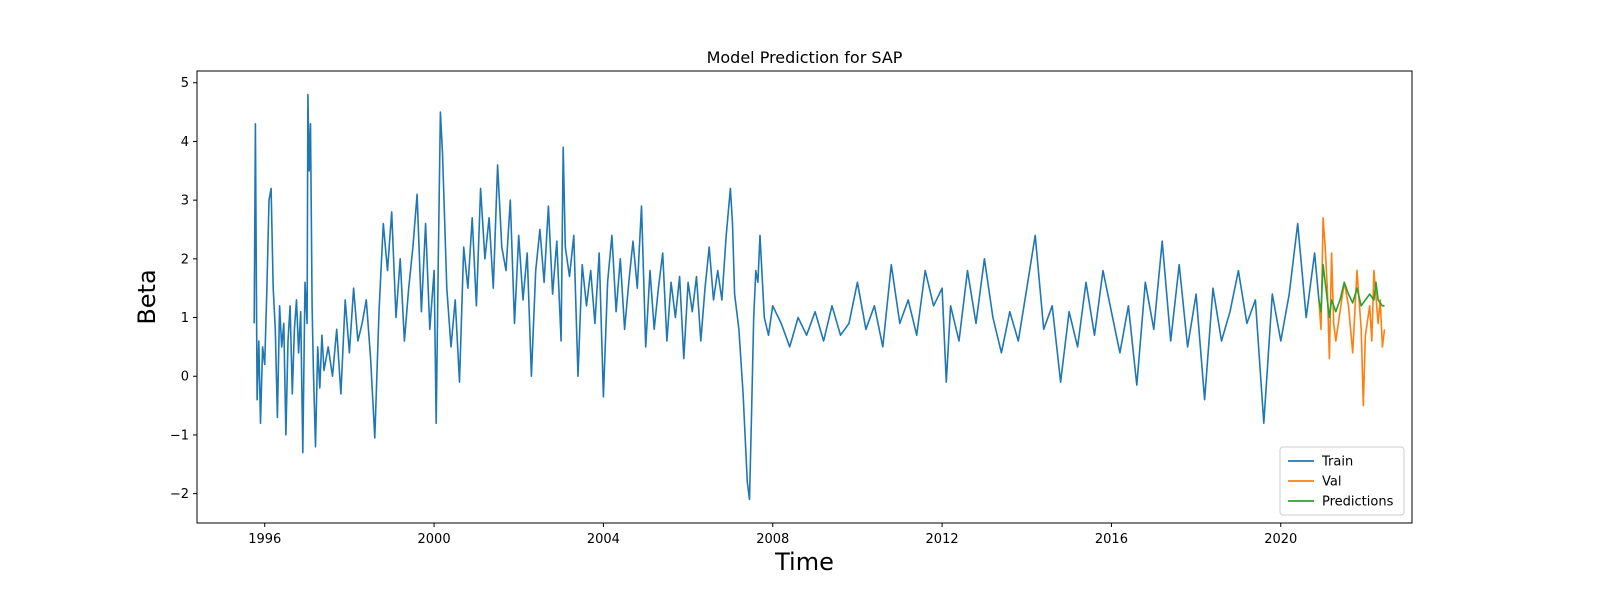  I want to click on legend-label-train: Train, so click(1337, 462).